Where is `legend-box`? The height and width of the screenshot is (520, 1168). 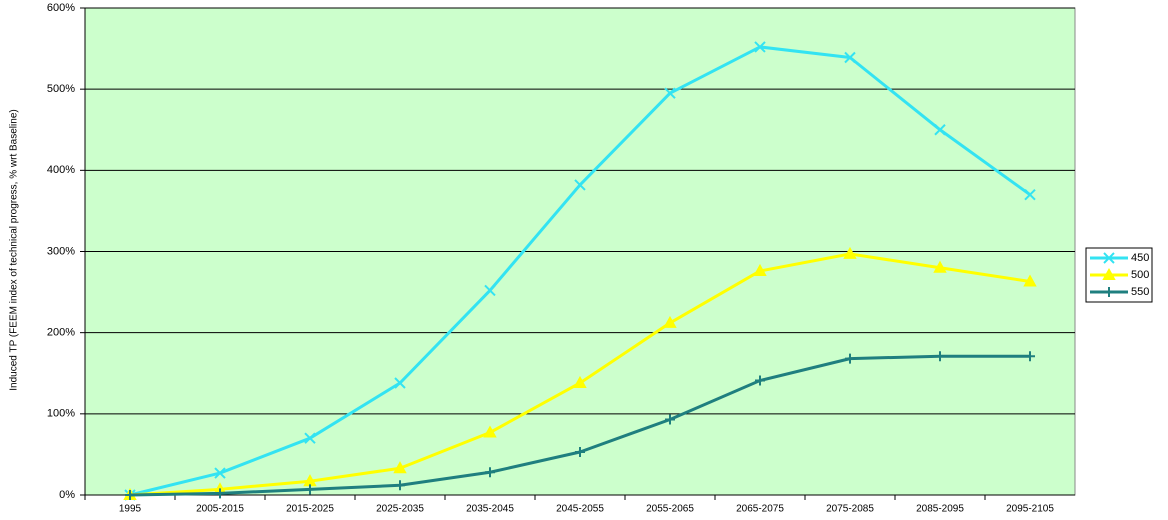 legend-box is located at coordinates (1119, 275).